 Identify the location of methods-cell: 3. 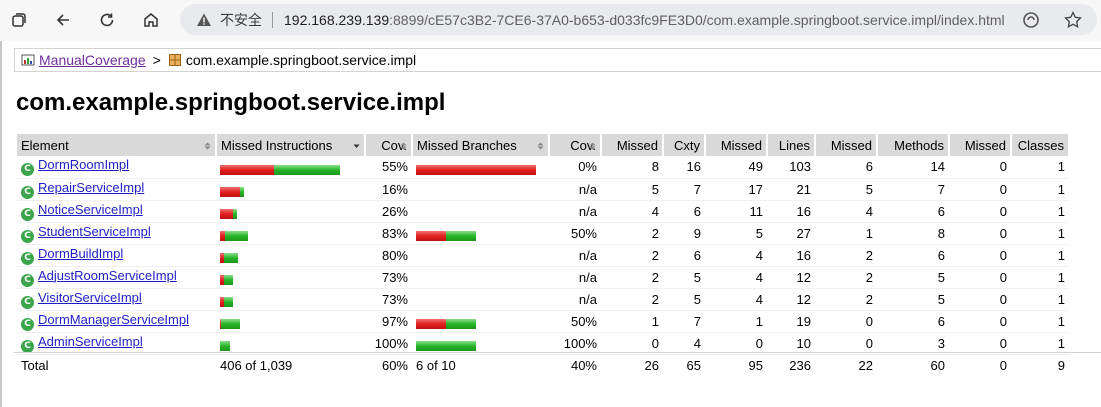
(913, 343).